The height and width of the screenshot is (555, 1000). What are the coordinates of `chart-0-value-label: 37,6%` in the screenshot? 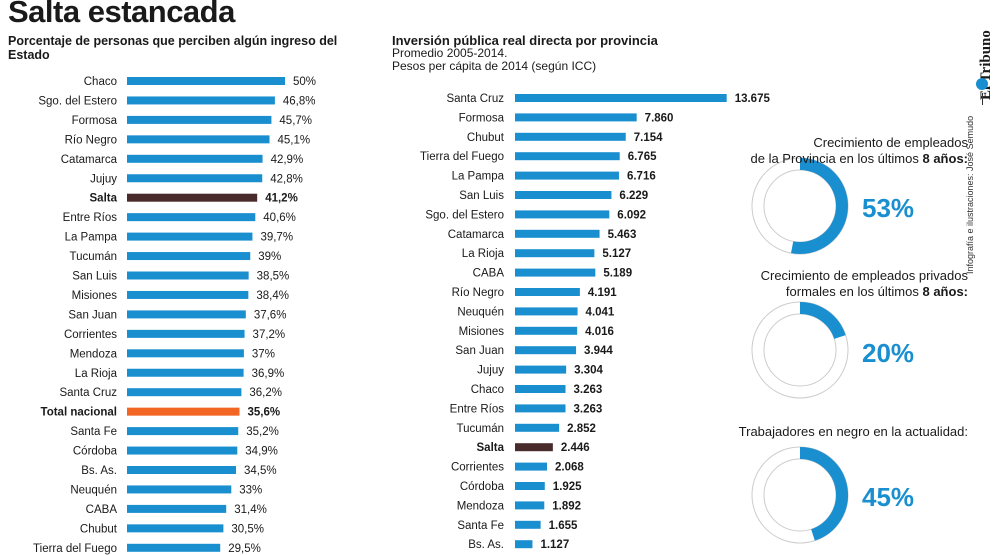 It's located at (270, 315).